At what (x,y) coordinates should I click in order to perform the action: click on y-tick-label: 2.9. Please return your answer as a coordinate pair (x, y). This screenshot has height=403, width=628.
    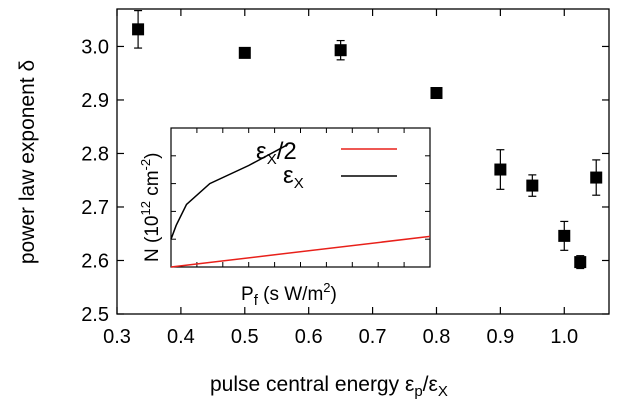
    Looking at the image, I should click on (95, 101).